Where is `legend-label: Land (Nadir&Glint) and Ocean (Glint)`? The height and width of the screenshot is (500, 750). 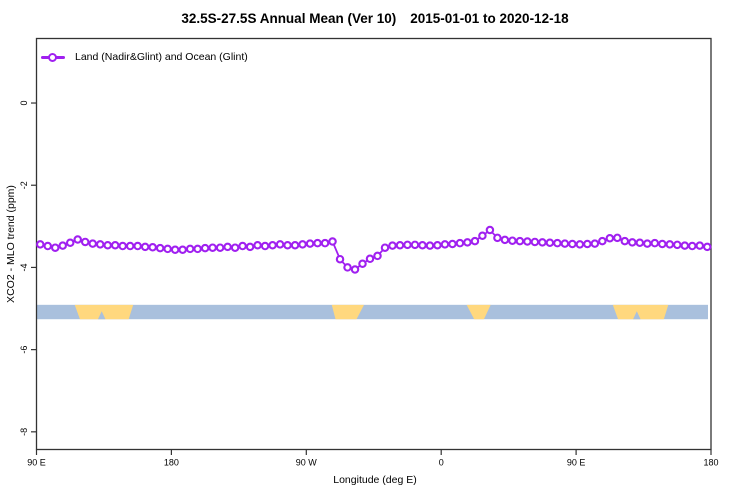
legend-label: Land (Nadir&Glint) and Ocean (Glint) is located at coordinates (161, 57).